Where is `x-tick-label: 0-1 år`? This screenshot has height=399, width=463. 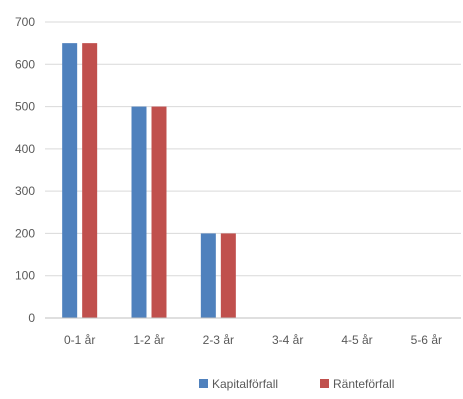 x-tick-label: 0-1 år is located at coordinates (79, 340).